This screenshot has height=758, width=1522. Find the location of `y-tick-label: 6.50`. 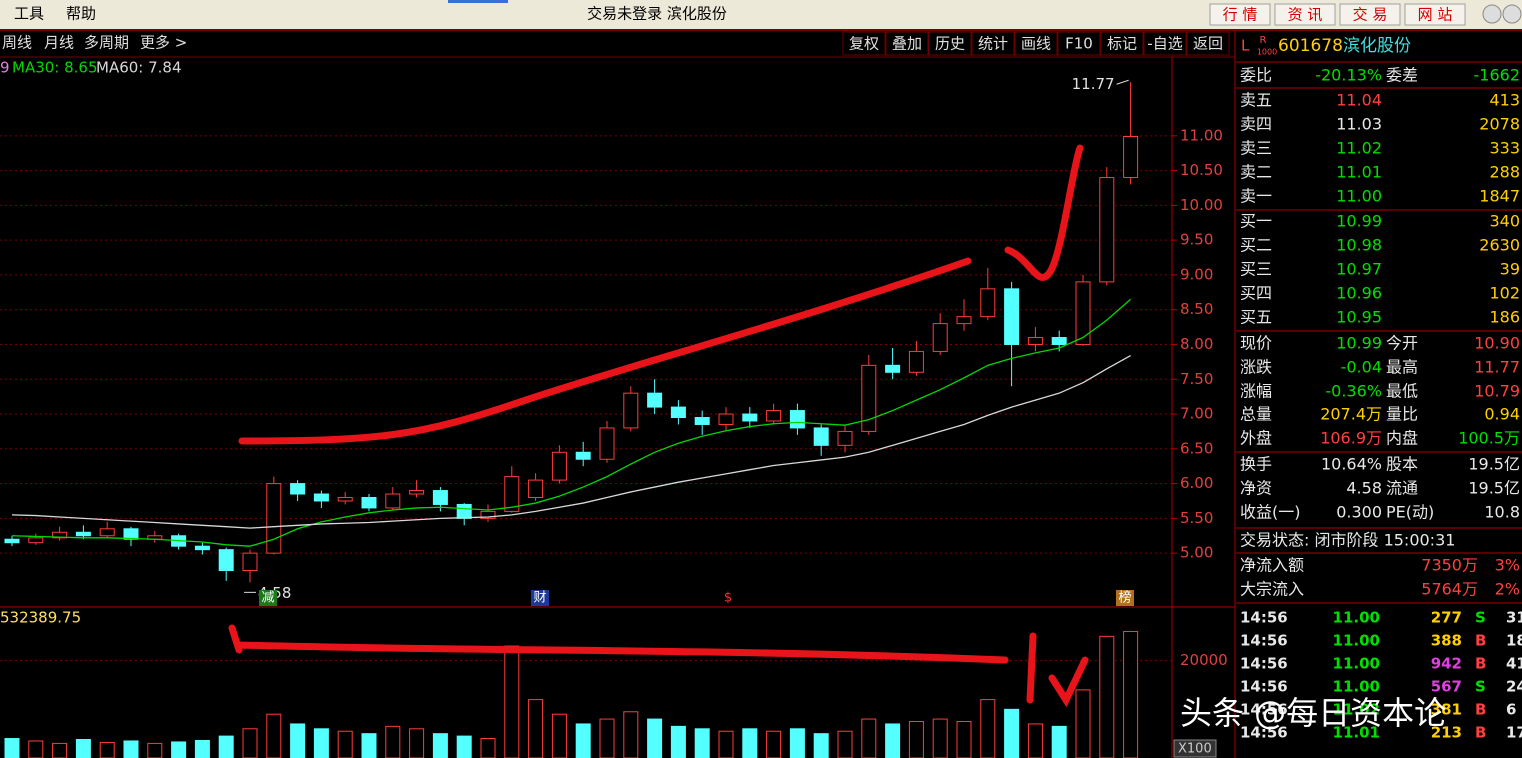

y-tick-label: 6.50 is located at coordinates (1196, 448).